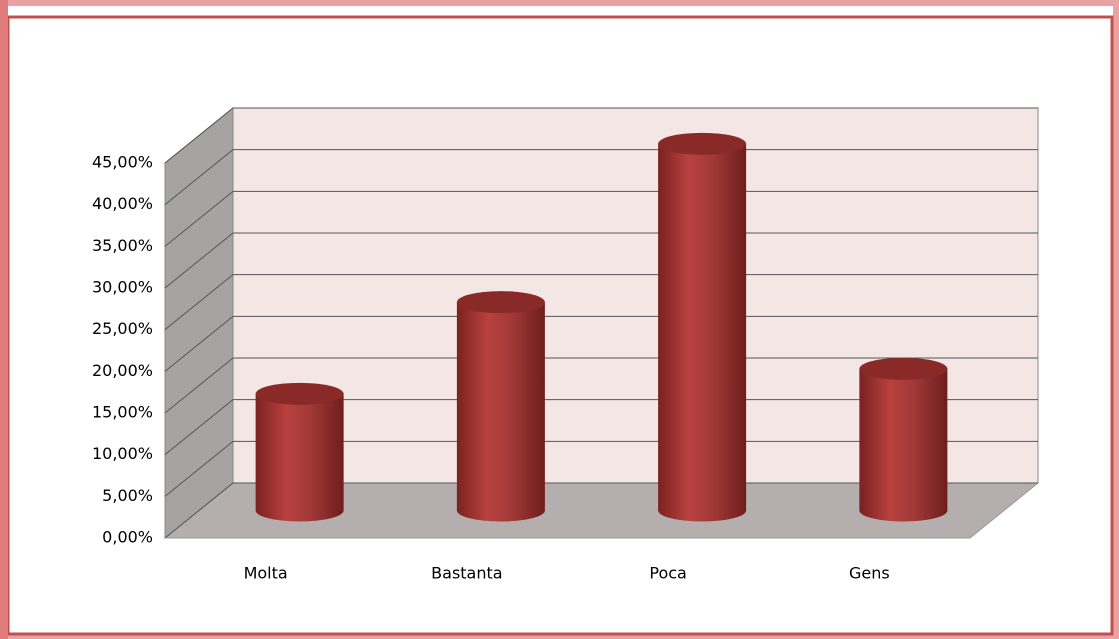  What do you see at coordinates (199, 323) in the screenshot?
I see `side-wall` at bounding box center [199, 323].